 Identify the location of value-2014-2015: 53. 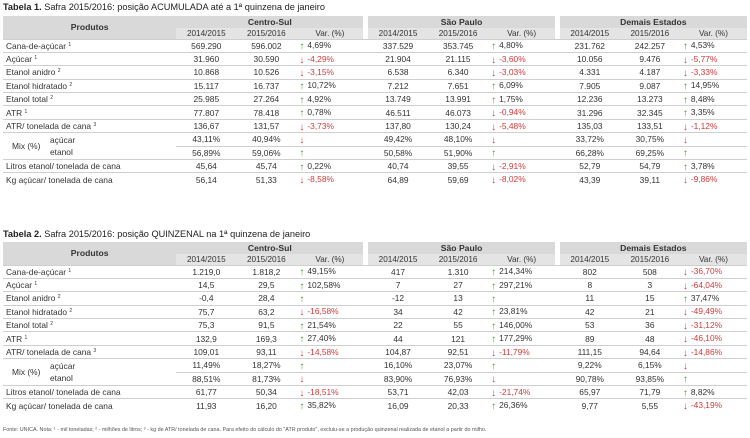
(589, 325).